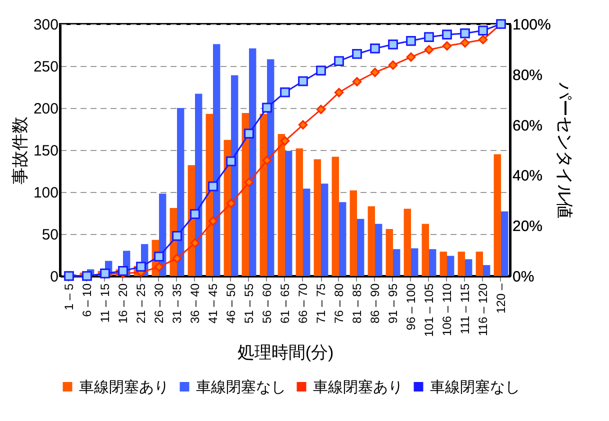 The image size is (609, 421). Describe the element at coordinates (159, 303) in the screenshot. I see `x-tick-label: 26 – 30` at that location.